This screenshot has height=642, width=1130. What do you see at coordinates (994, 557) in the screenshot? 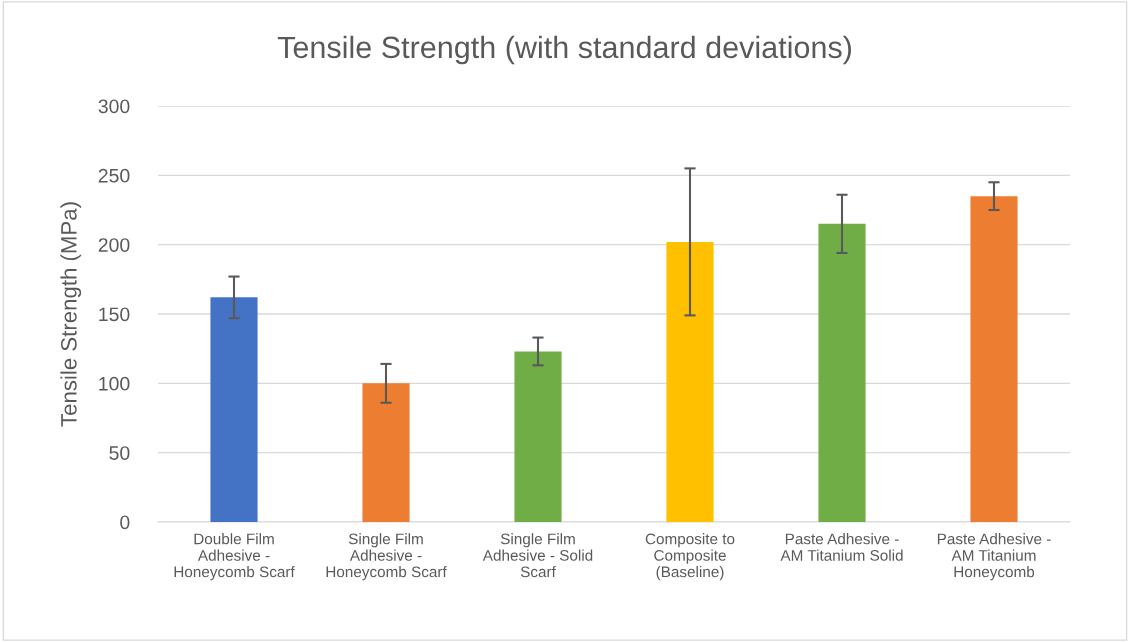
I see `x-tick-label: Paste Adhesive - AM Titanium Honeycomb` at bounding box center [994, 557].